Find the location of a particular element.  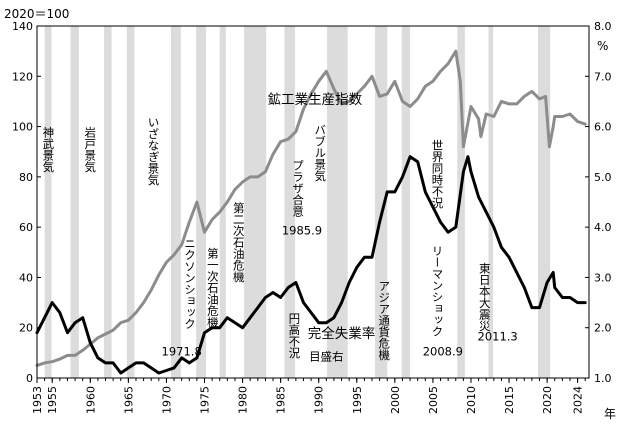

annotation-label: 岩戸景気 is located at coordinates (90, 150).